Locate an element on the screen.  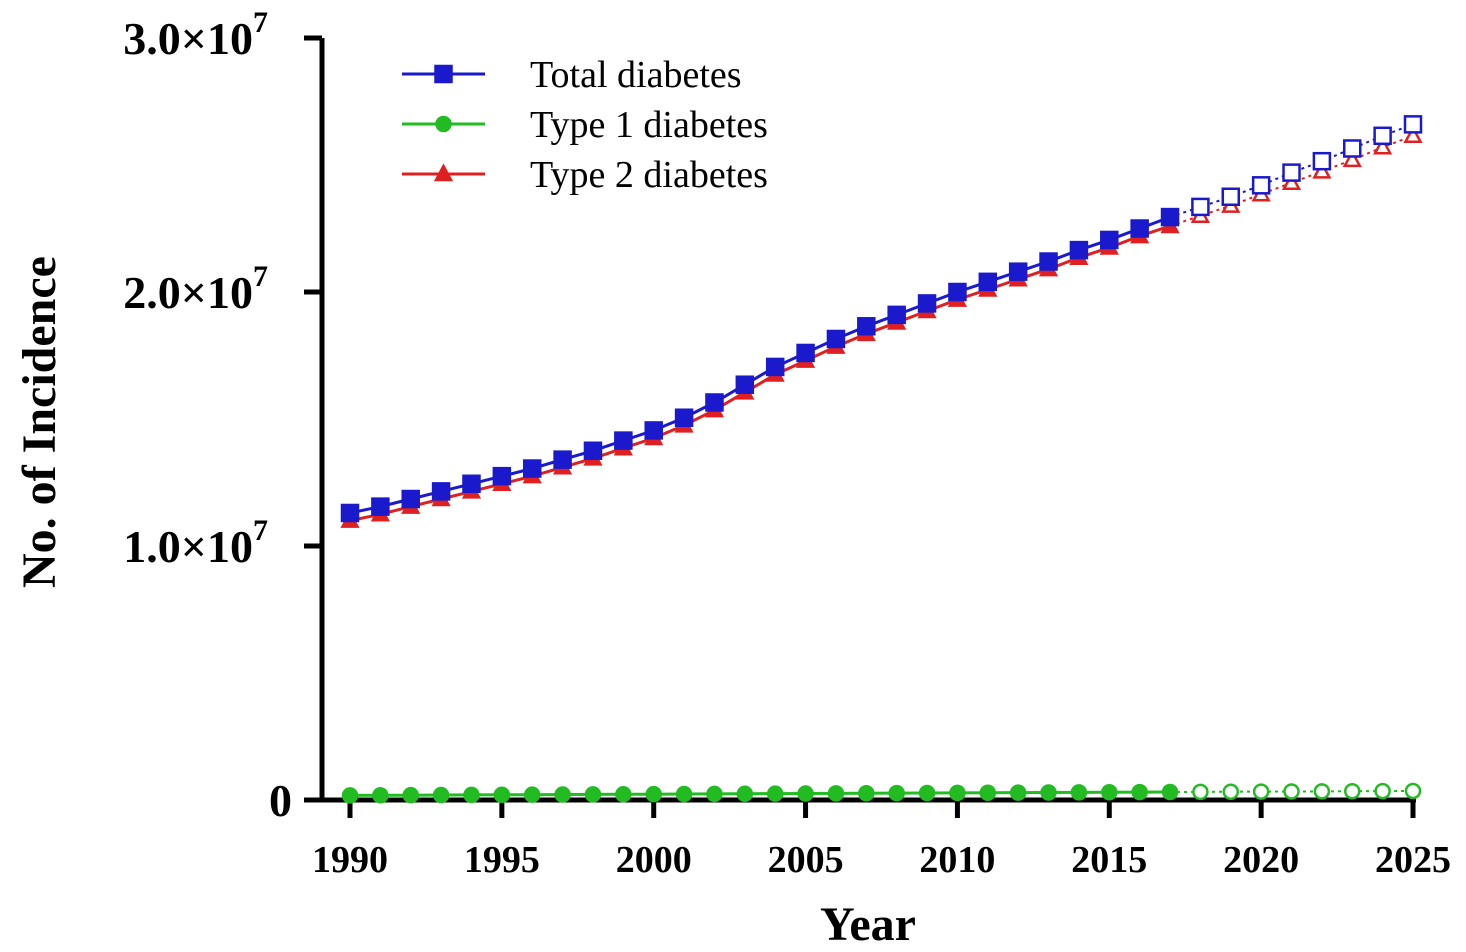
legend-item-type1: Type 1 diabetes is located at coordinates (585, 125).